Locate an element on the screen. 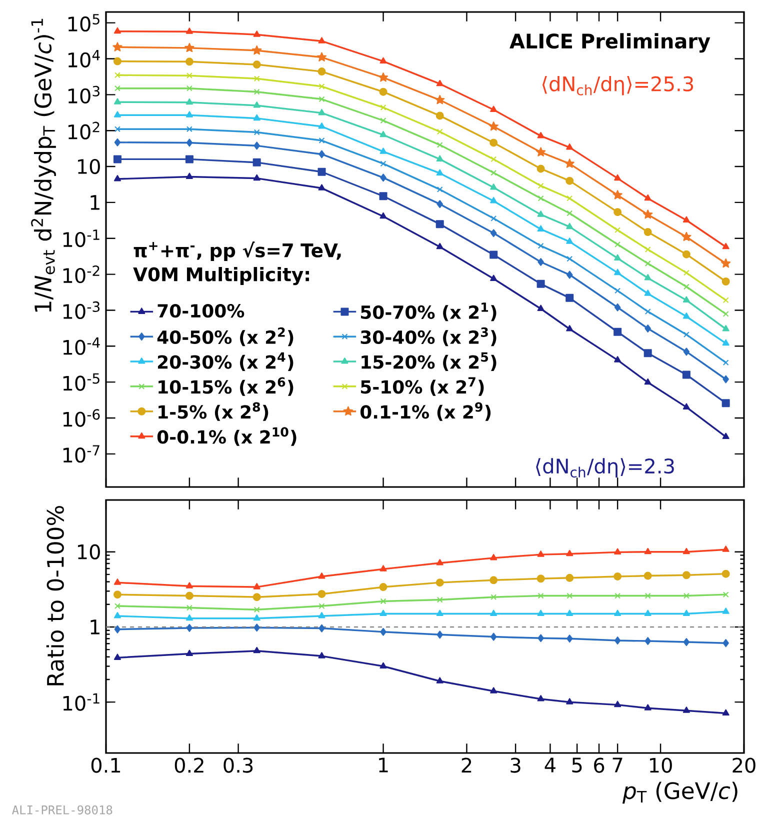  legend-label: 10-15% (x 2$^{6}$) is located at coordinates (226, 386).